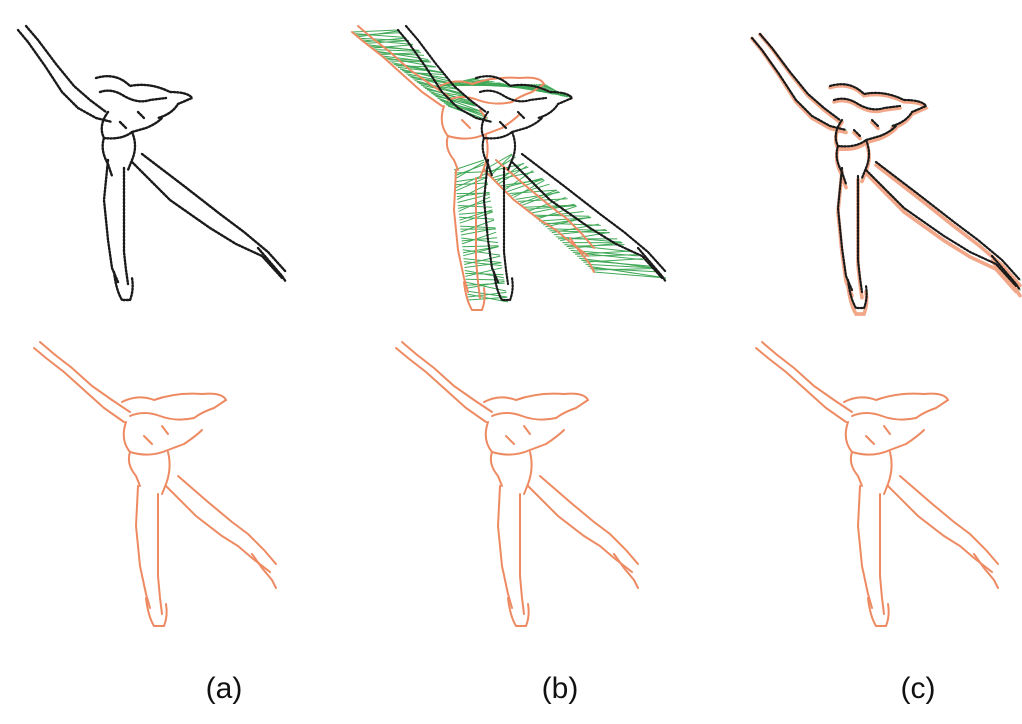 The image size is (1022, 724). Describe the element at coordinates (155, 484) in the screenshot. I see `panel-a-target-shape` at that location.